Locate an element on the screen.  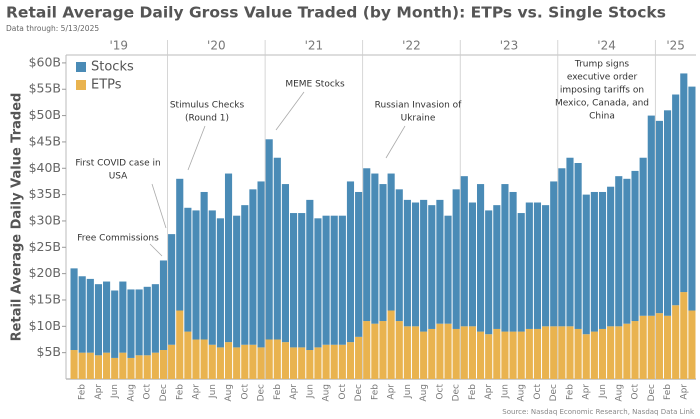
year-label: '23 is located at coordinates (509, 46).